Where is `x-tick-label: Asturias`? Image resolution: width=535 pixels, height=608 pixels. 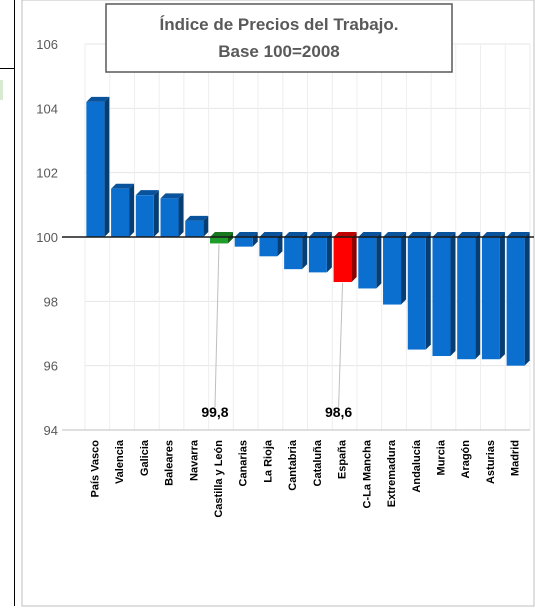 x-tick-label: Asturias is located at coordinates (491, 462).